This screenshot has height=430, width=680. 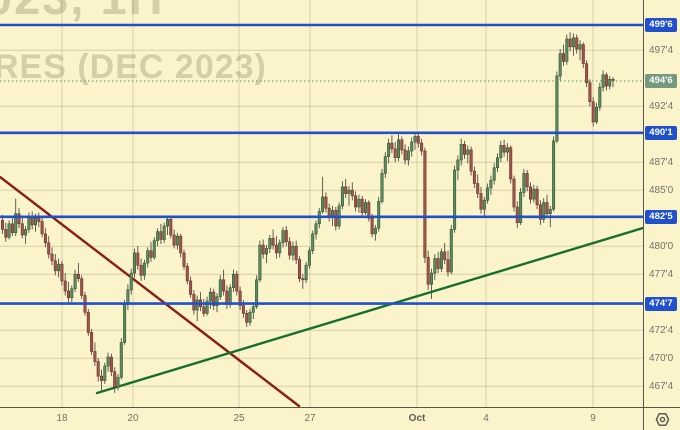 I want to click on level-price-badge: 490'1, so click(x=661, y=132).